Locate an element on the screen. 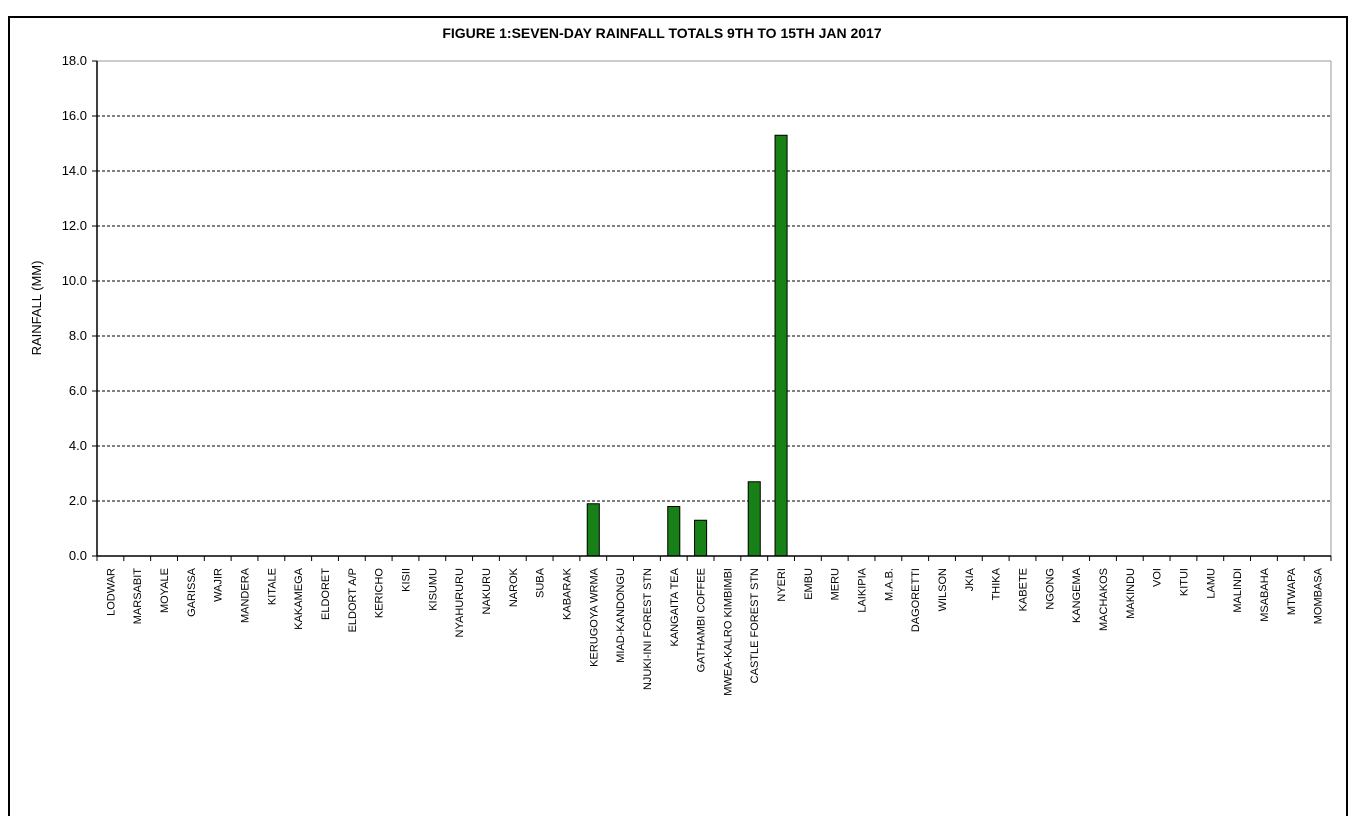  x-tick-label-2: MOYALE is located at coordinates (165, 590).